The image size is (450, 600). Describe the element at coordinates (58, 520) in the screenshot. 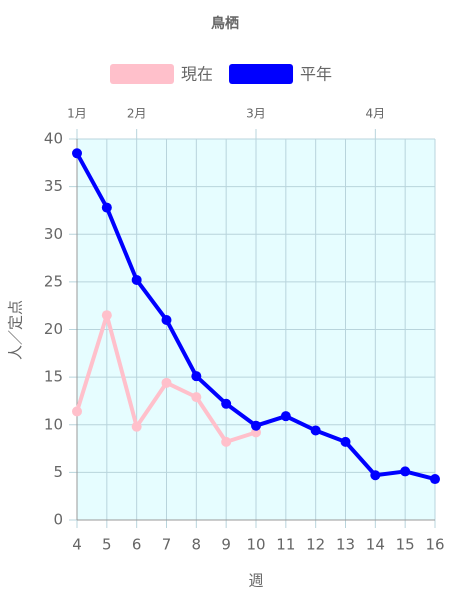

I see `y-tick-label: 0` at that location.